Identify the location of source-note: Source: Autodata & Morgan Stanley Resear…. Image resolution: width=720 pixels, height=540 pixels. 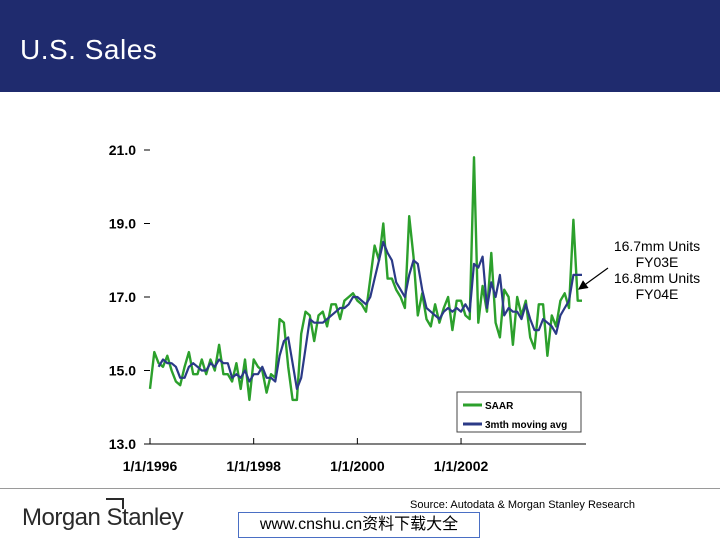
(523, 505).